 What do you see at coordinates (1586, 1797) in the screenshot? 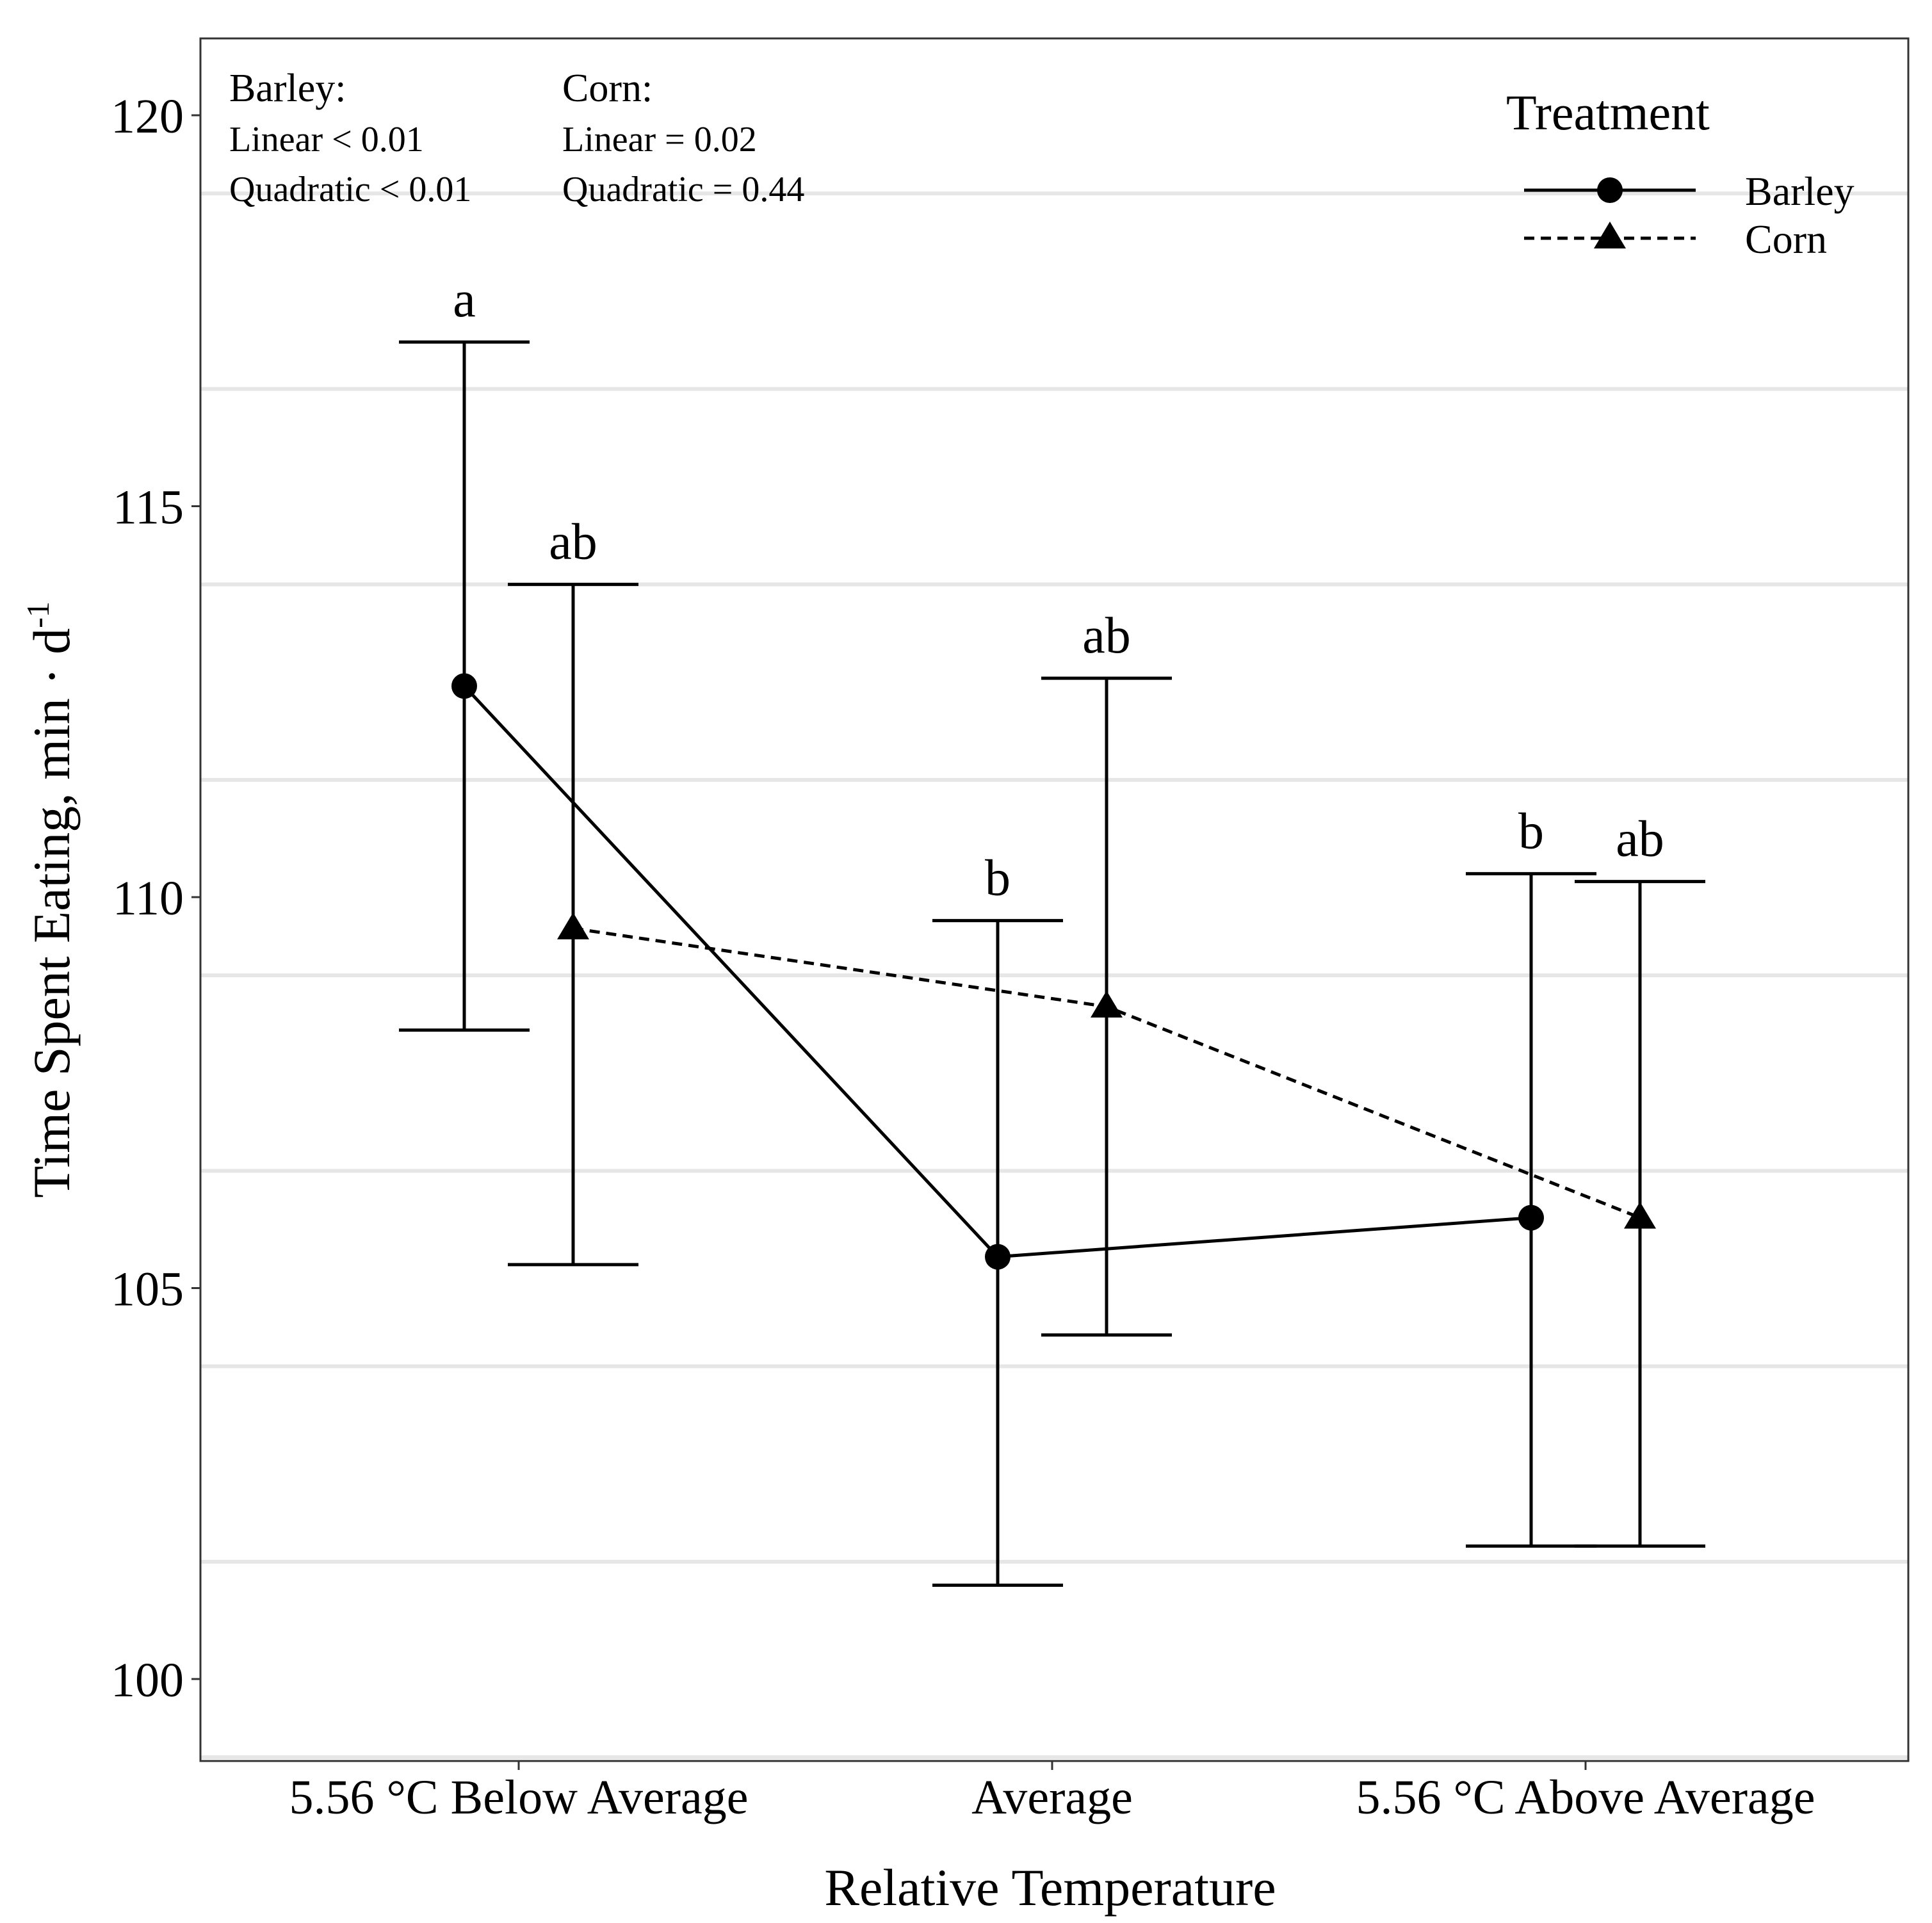
I see `x-tick-label: 5.56 °C Above Average` at bounding box center [1586, 1797].